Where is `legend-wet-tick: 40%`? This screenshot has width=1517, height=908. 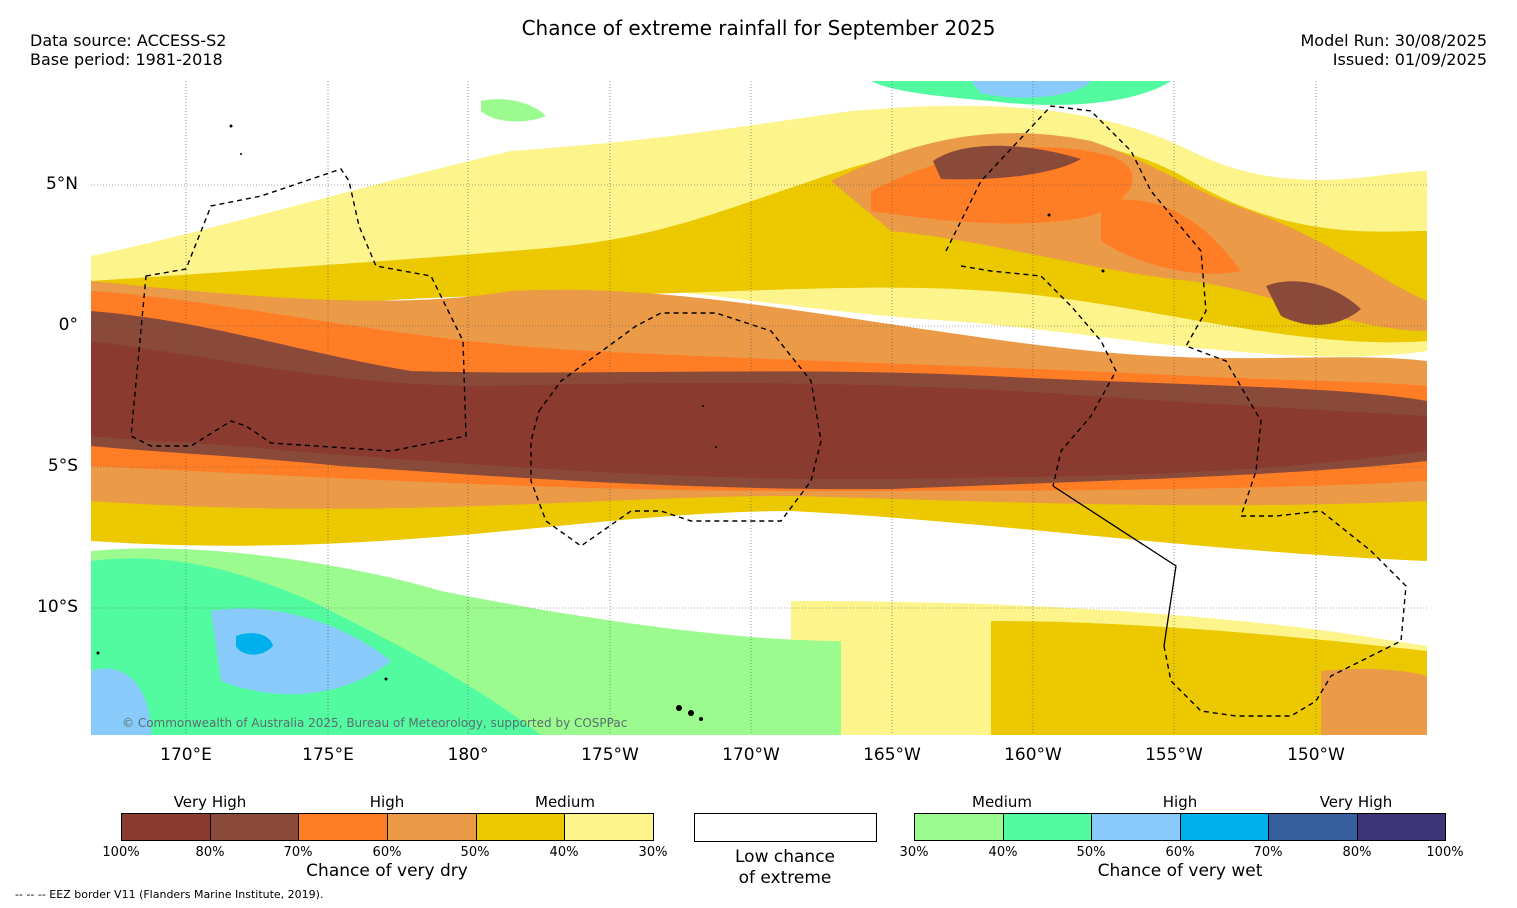 legend-wet-tick: 40% is located at coordinates (1003, 852).